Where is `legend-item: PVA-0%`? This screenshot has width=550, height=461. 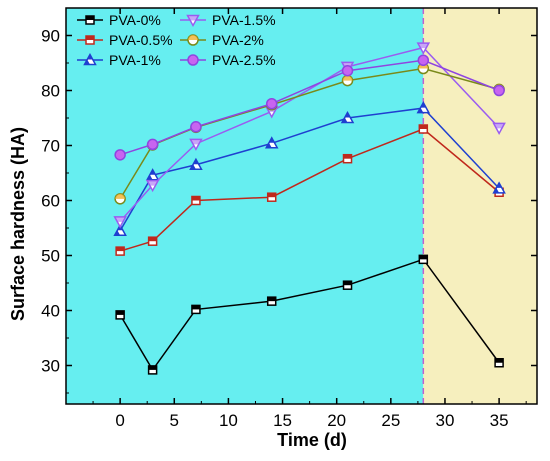 legend-item: PVA-0% is located at coordinates (119, 20).